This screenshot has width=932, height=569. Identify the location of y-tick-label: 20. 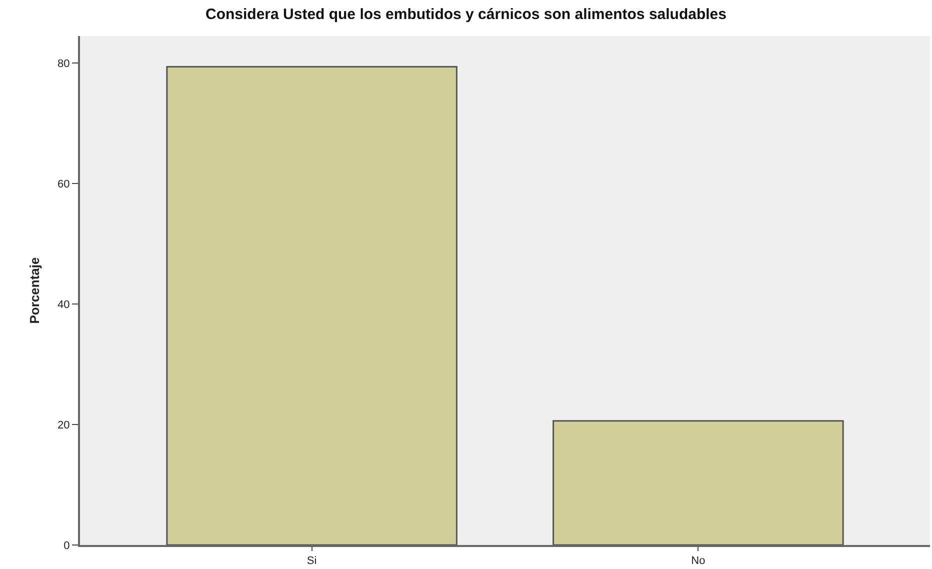
(64, 425).